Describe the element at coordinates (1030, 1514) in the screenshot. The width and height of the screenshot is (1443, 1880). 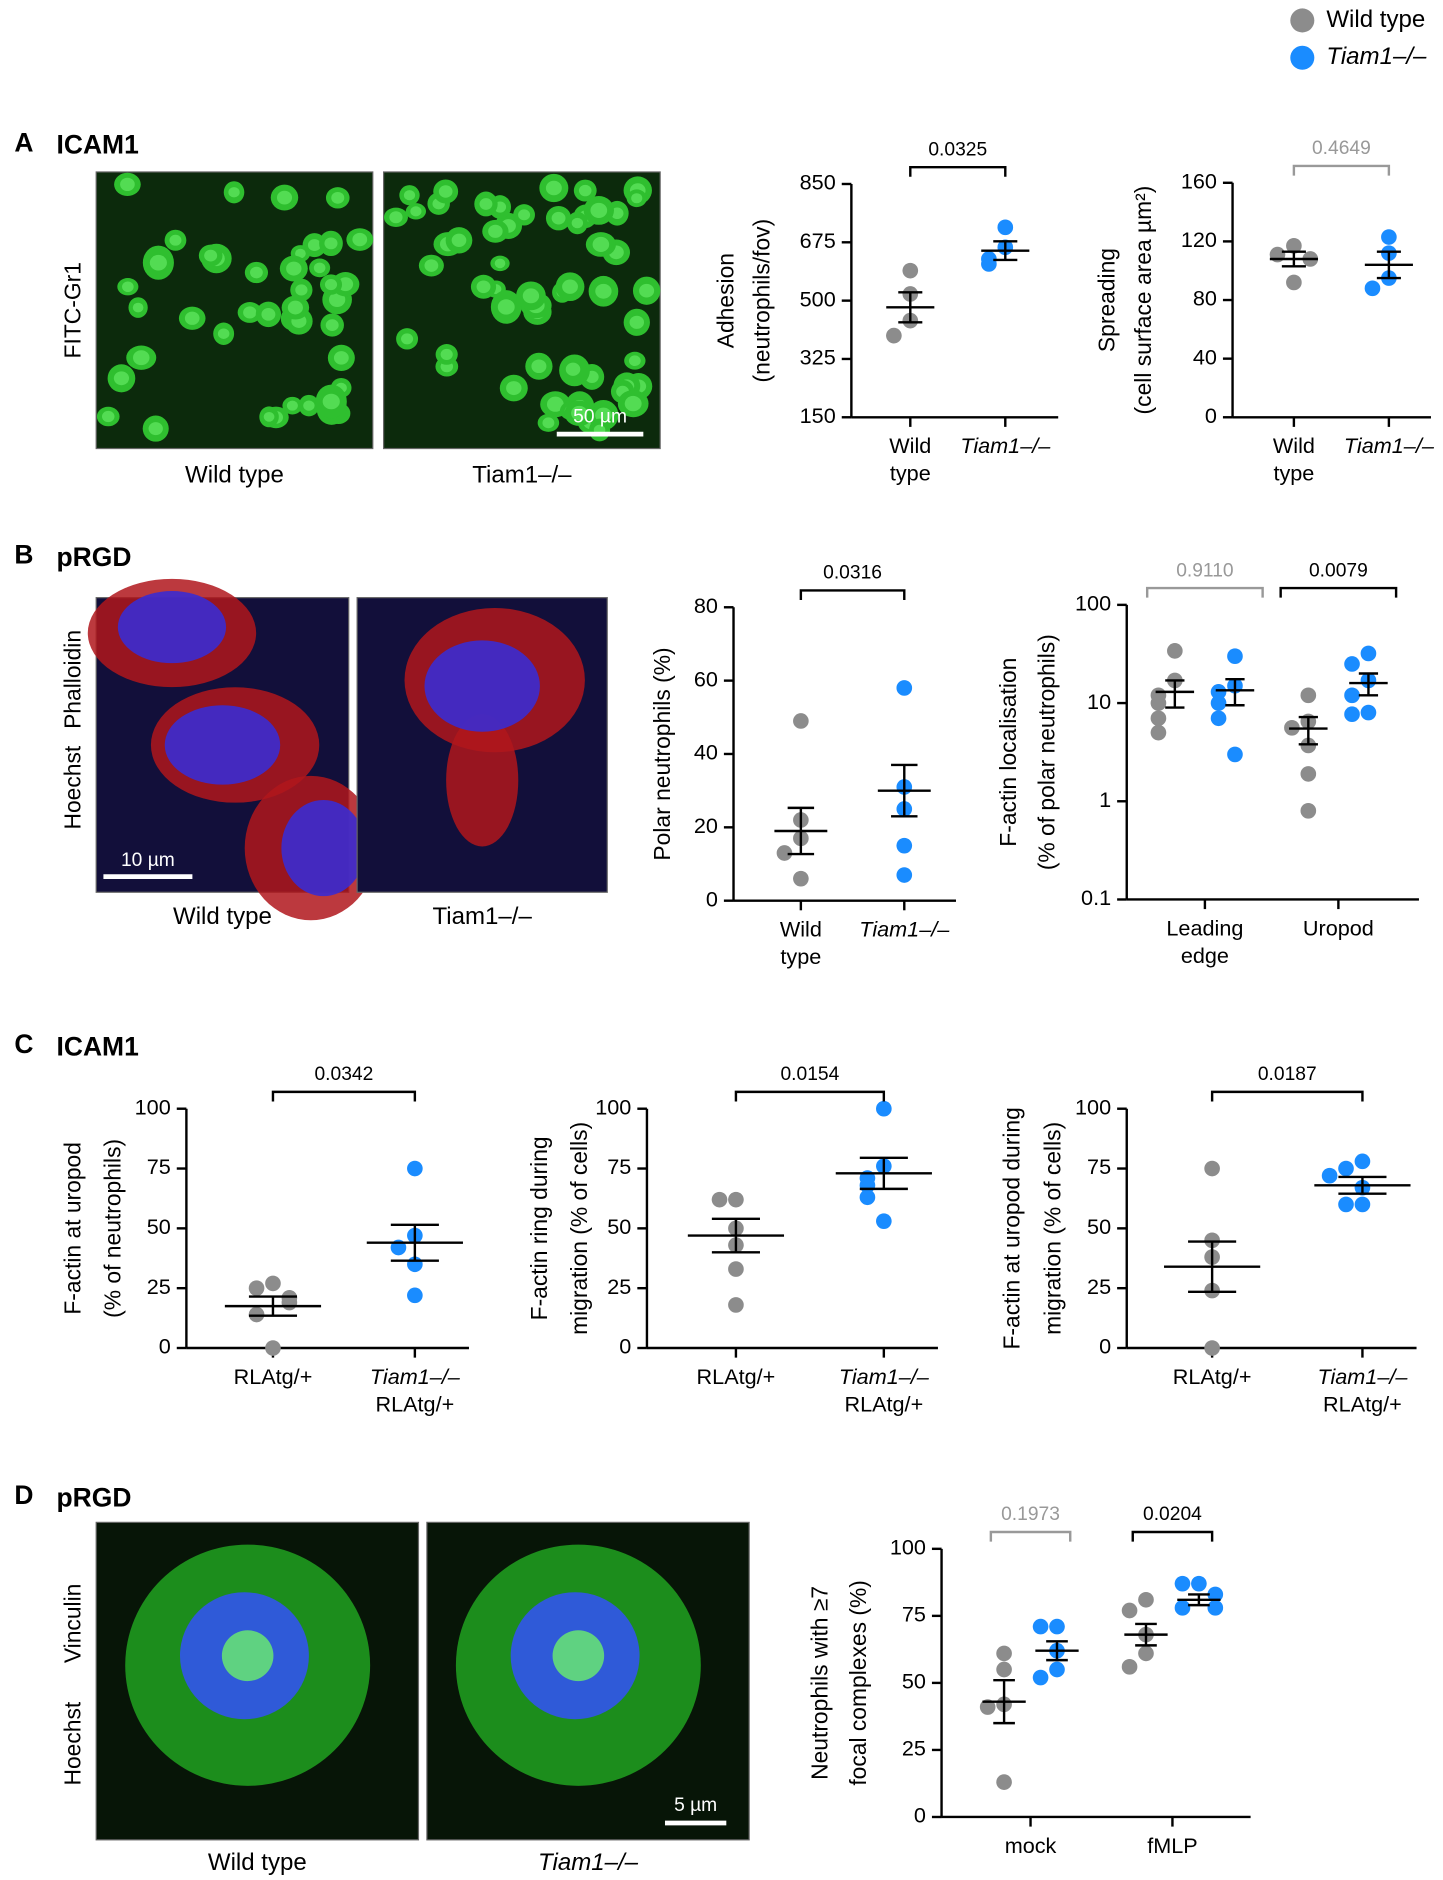
I see `p-value: 0.1973` at that location.